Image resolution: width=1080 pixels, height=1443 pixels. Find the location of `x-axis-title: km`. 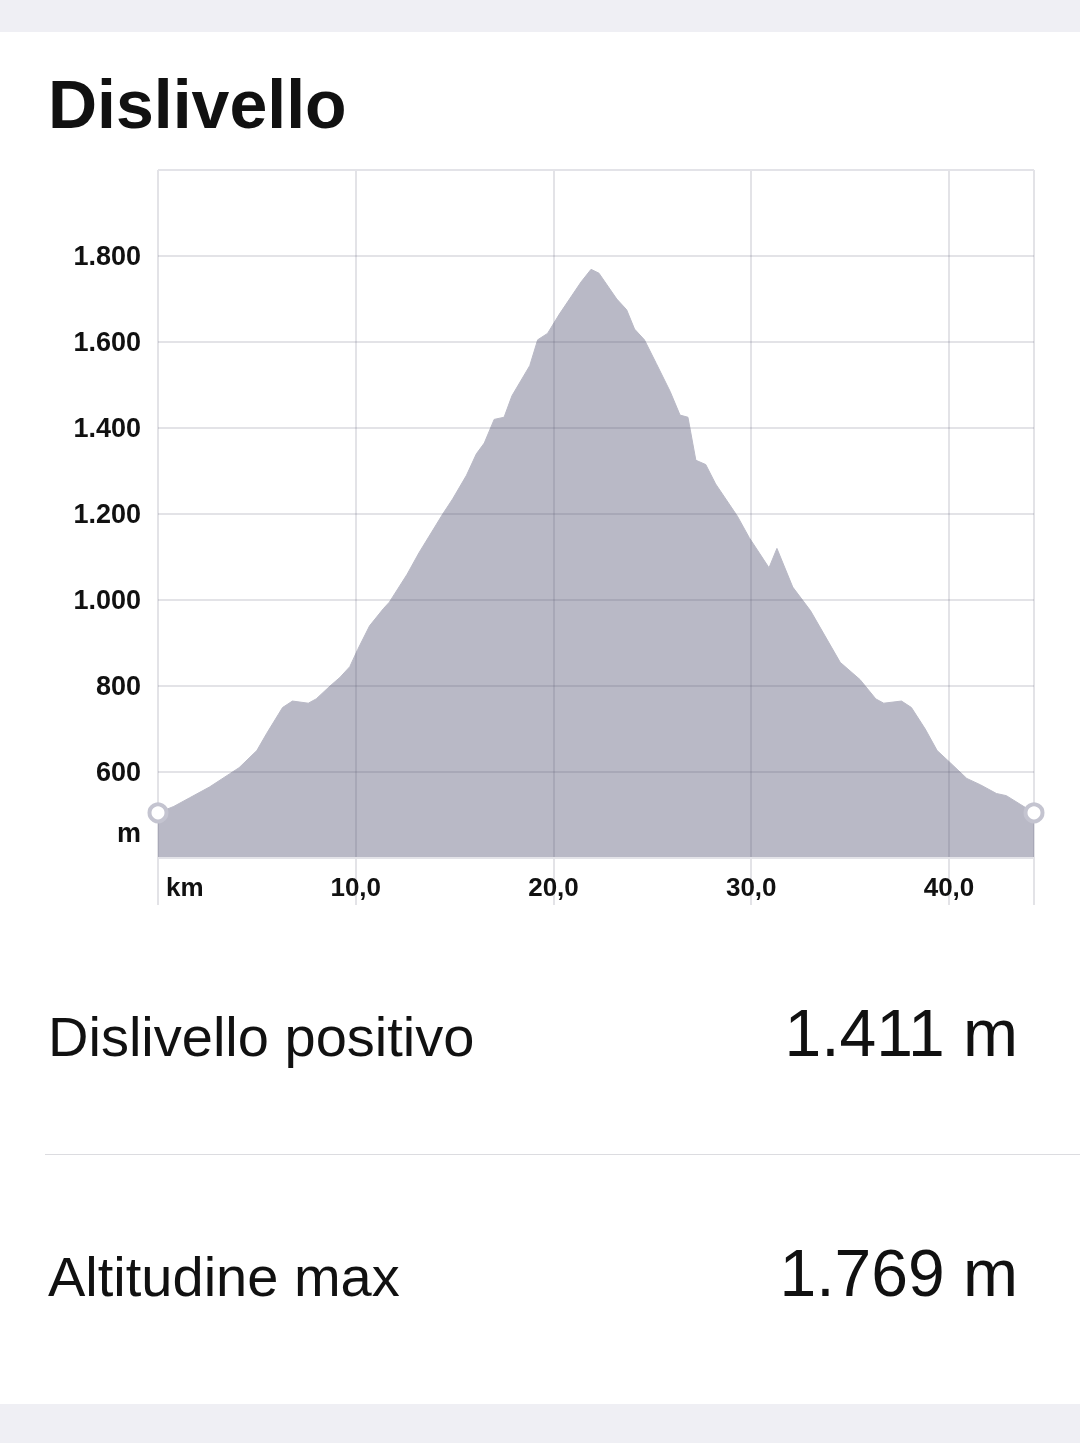

x-axis-title: km is located at coordinates (185, 887).